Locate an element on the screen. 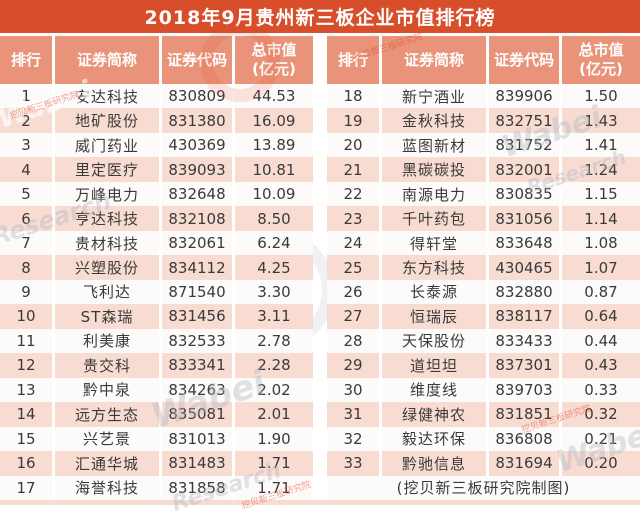  code-cell: 839093 is located at coordinates (197, 169).